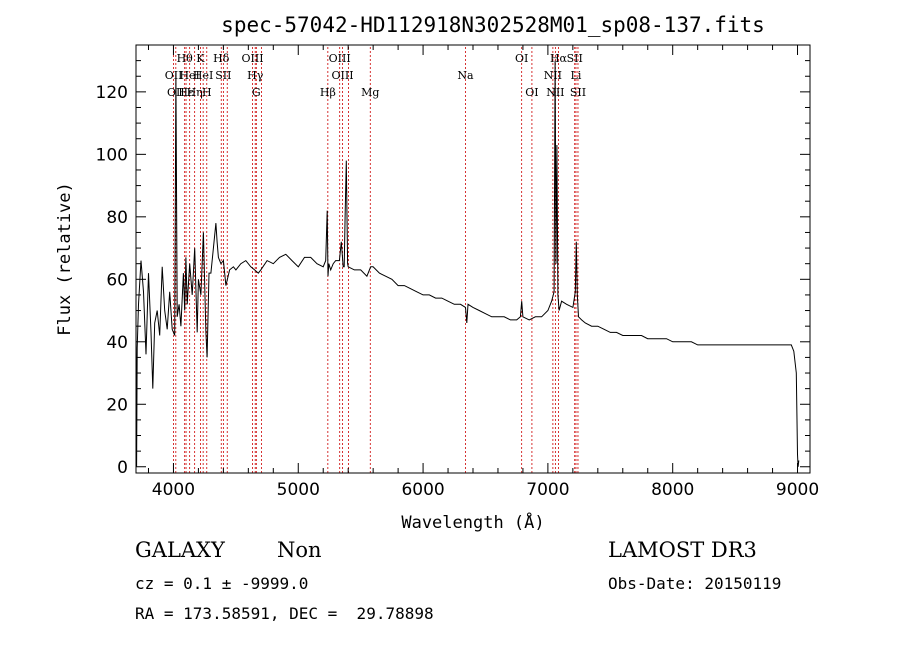 This screenshot has height=649, width=900. Describe the element at coordinates (576, 75) in the screenshot. I see `emission-line-label: Li` at that location.